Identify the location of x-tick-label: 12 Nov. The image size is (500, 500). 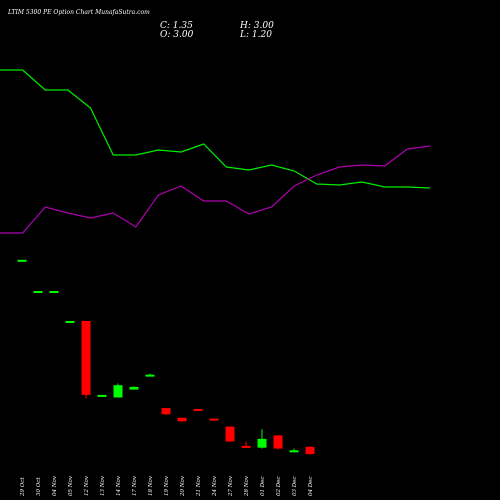
(87, 485).